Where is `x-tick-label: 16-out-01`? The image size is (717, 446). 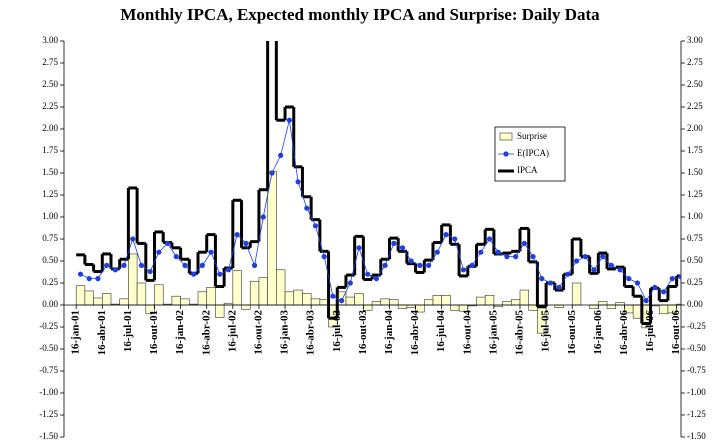 x-tick-label: 16-out-01 is located at coordinates (154, 332).